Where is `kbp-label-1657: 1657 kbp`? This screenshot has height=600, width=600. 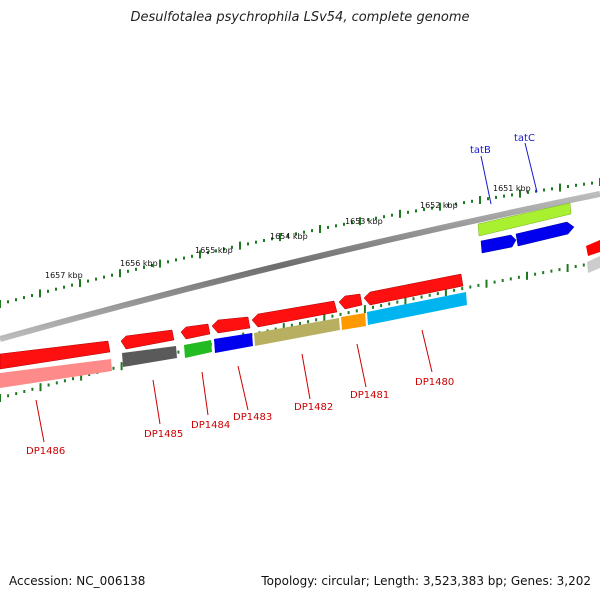 kbp-label-1657: 1657 kbp is located at coordinates (64, 275).